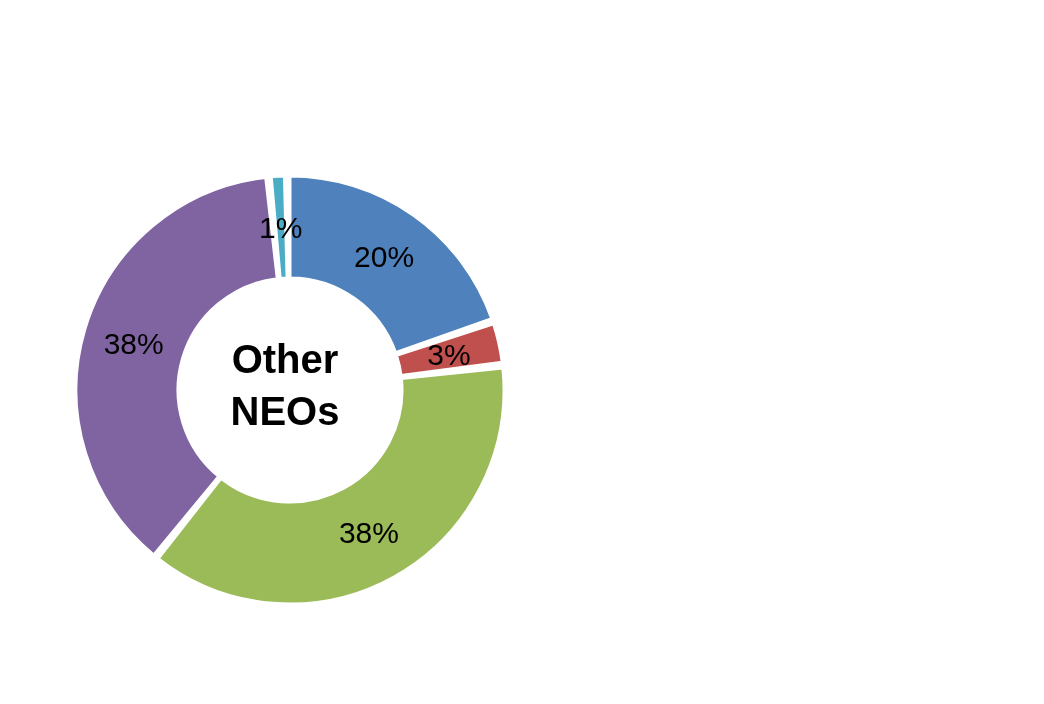 The image size is (1044, 704). Describe the element at coordinates (285, 385) in the screenshot. I see `text: Other NEOs` at that location.